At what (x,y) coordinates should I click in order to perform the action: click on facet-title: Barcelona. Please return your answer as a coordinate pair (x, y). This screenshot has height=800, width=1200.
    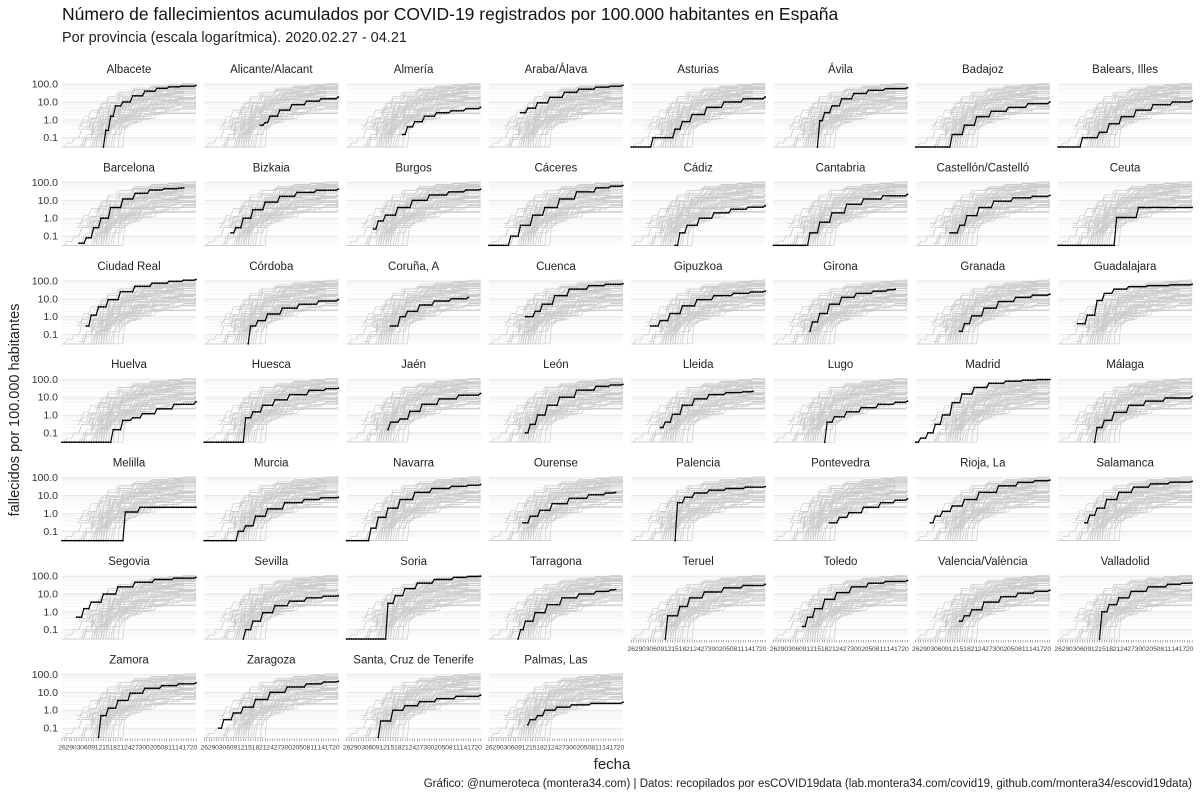
    Looking at the image, I should click on (129, 168).